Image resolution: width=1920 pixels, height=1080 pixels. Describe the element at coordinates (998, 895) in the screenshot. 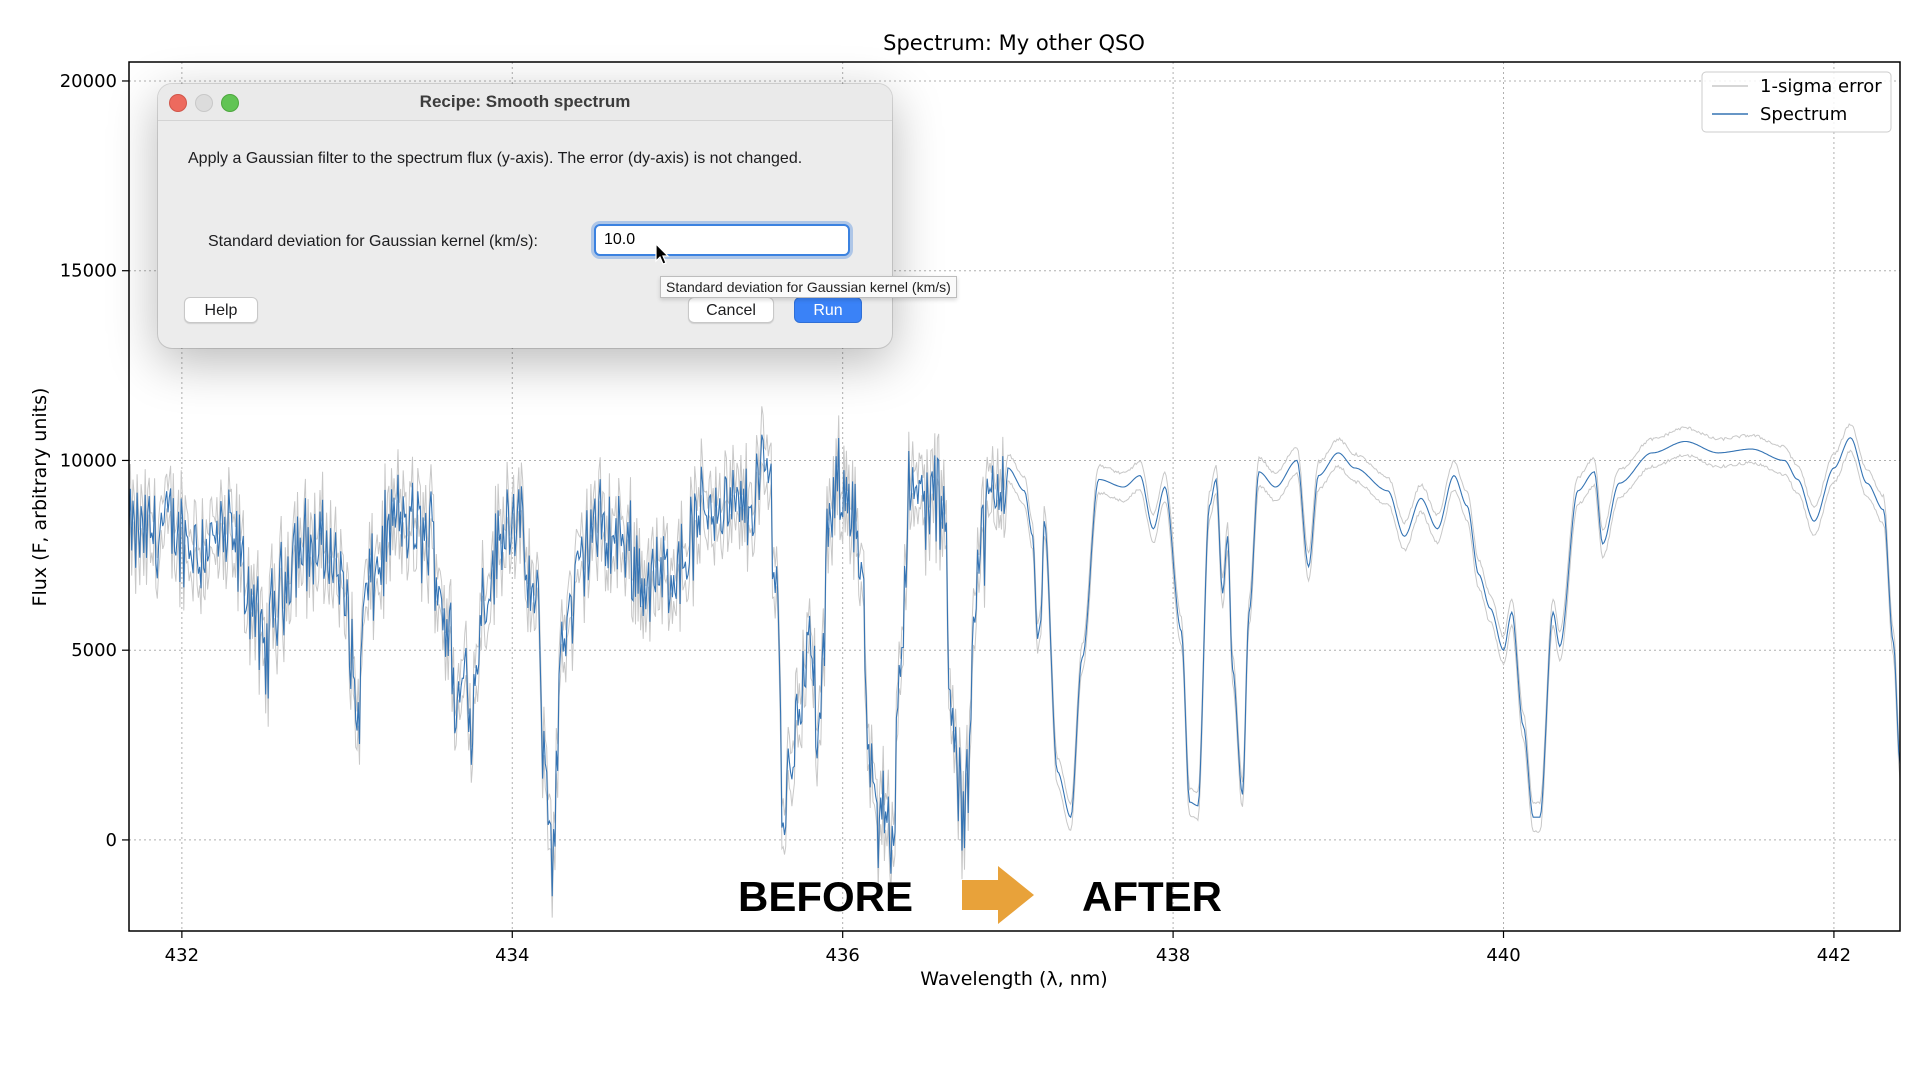

I see `arrow-right-icon` at that location.